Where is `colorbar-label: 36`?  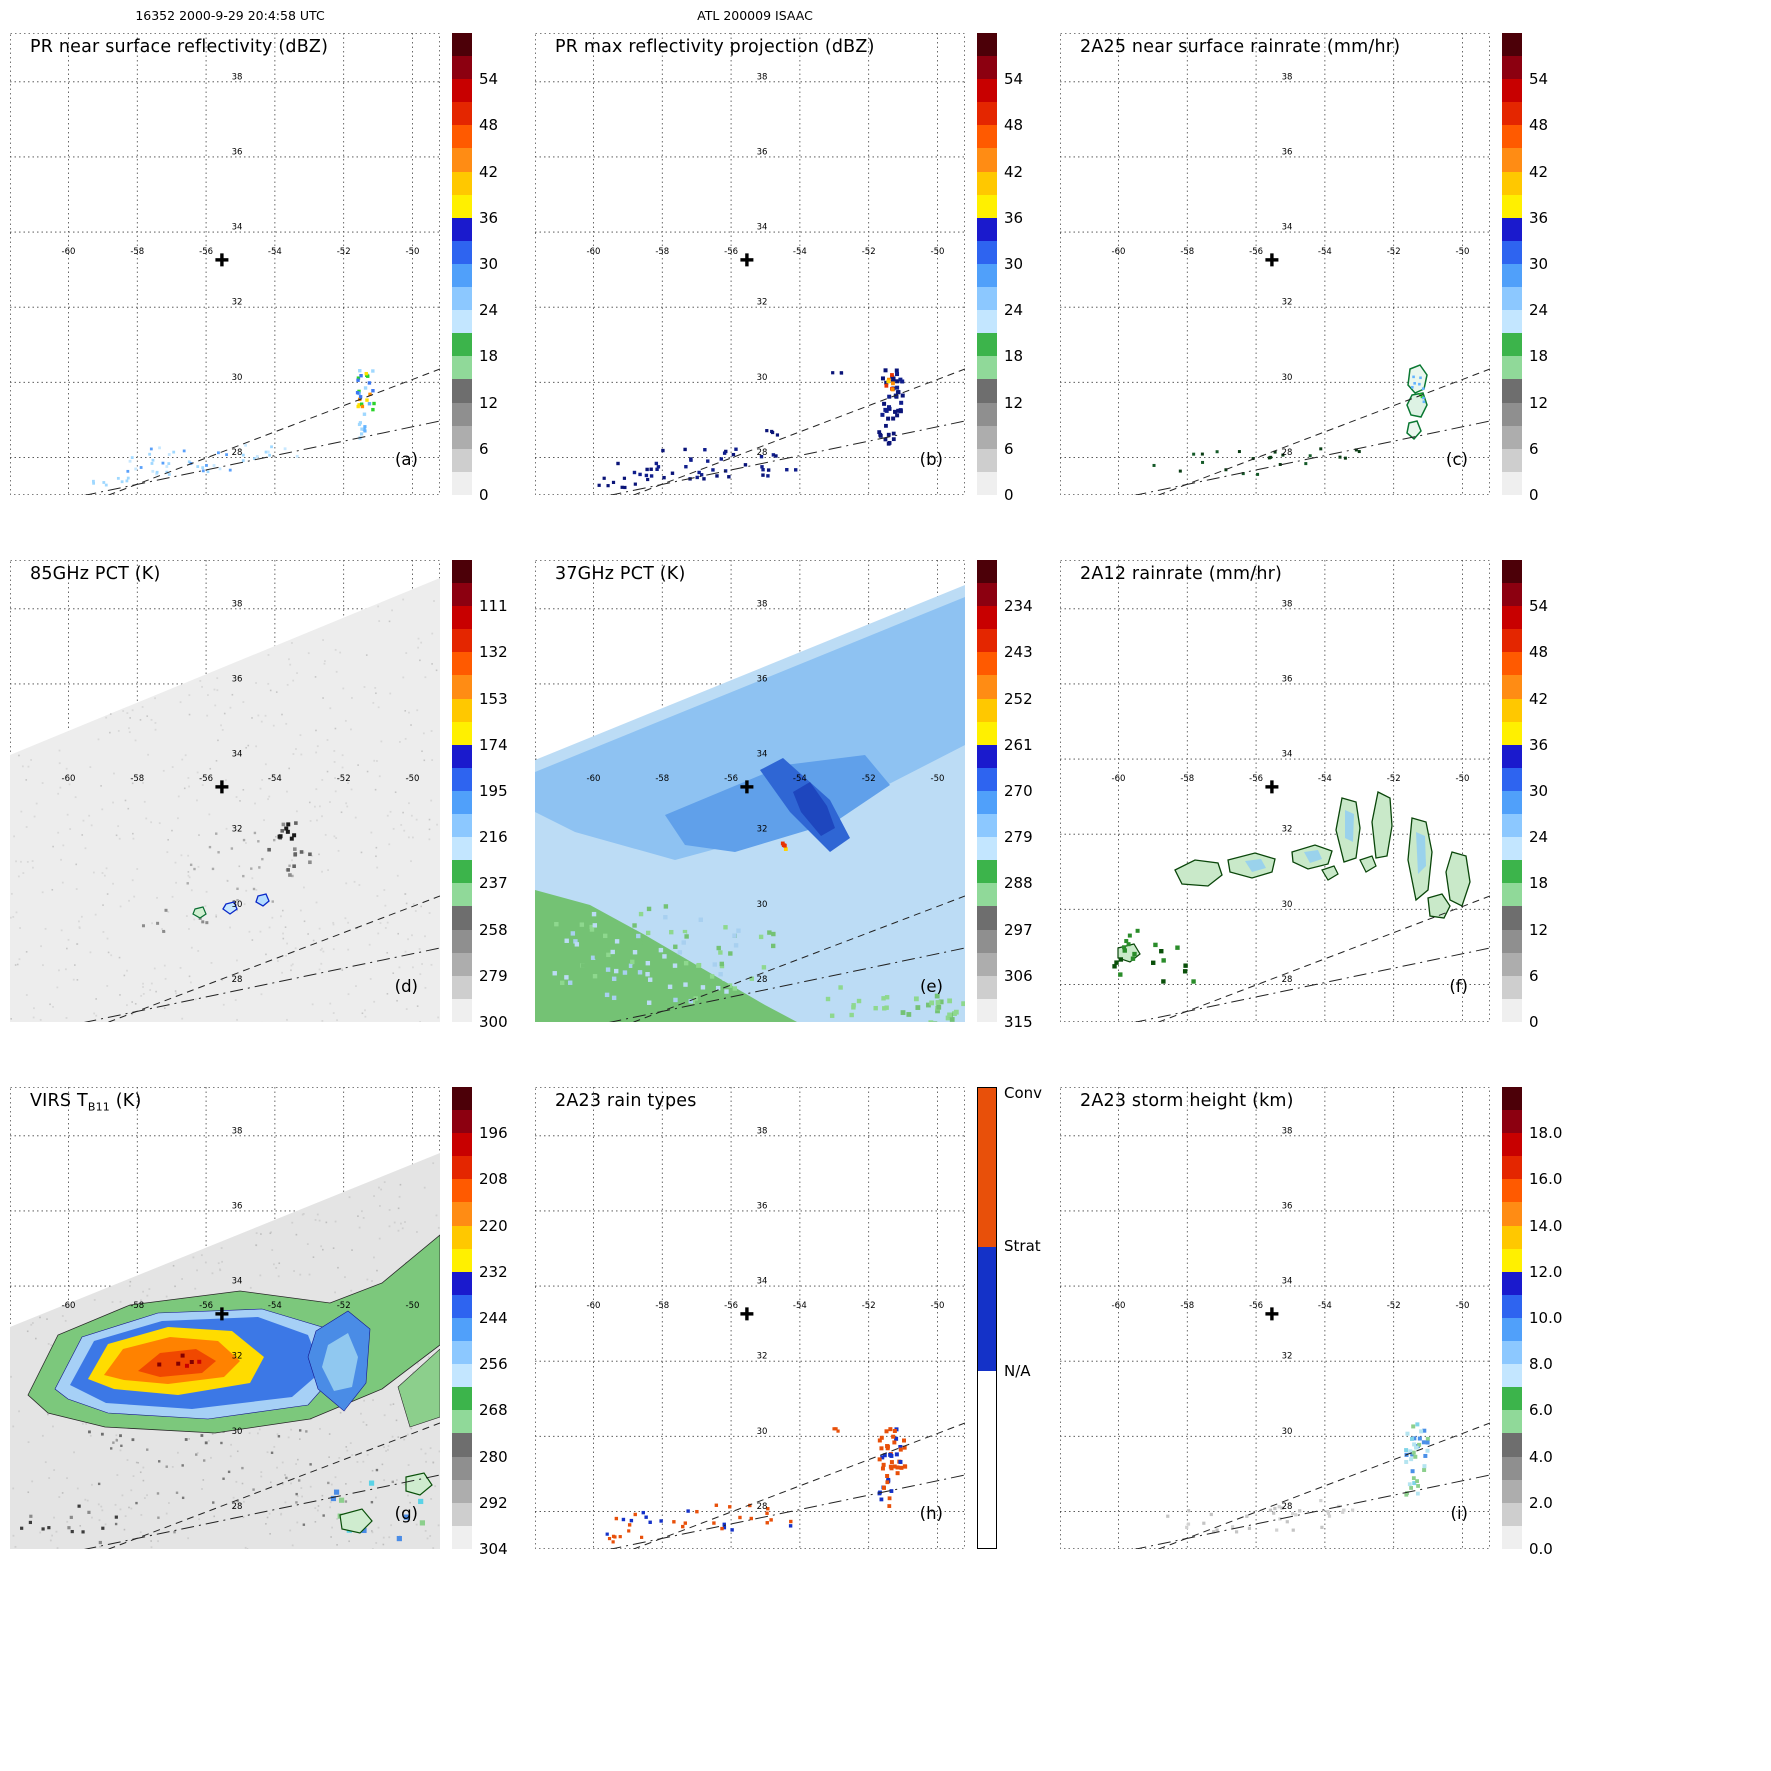 colorbar-label: 36 is located at coordinates (1539, 744).